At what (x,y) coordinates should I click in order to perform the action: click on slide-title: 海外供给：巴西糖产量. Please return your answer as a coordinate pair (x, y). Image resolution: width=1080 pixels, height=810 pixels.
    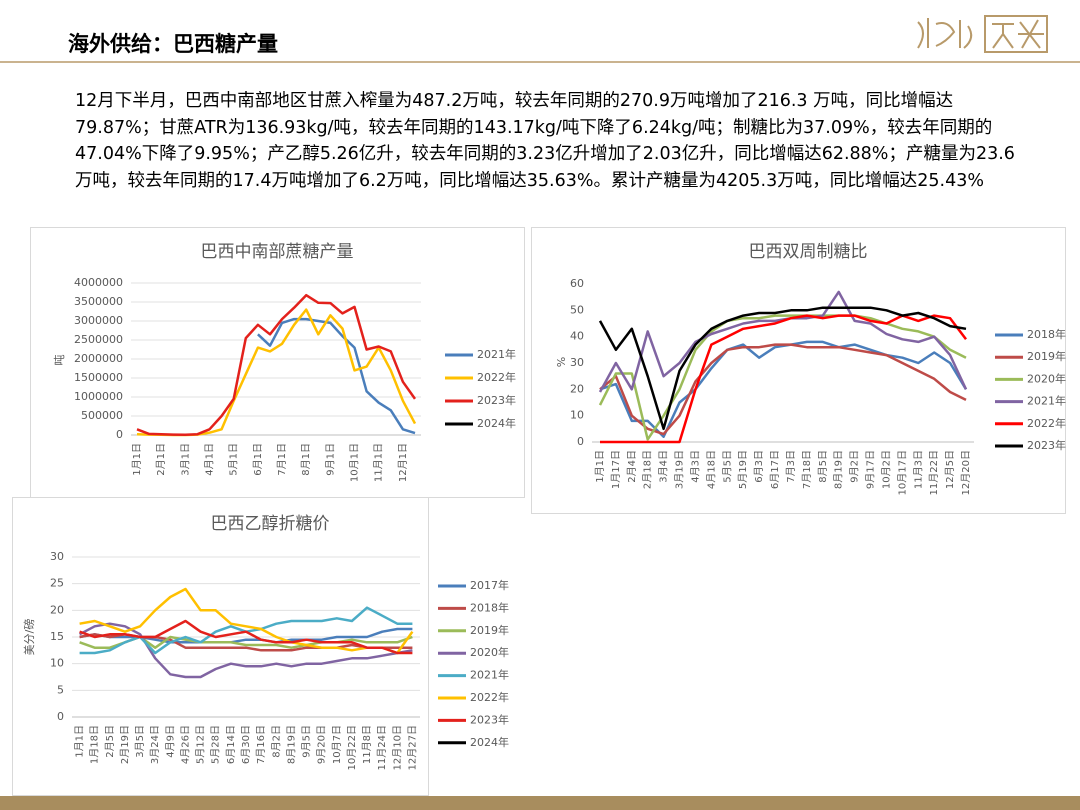
    Looking at the image, I should click on (173, 44).